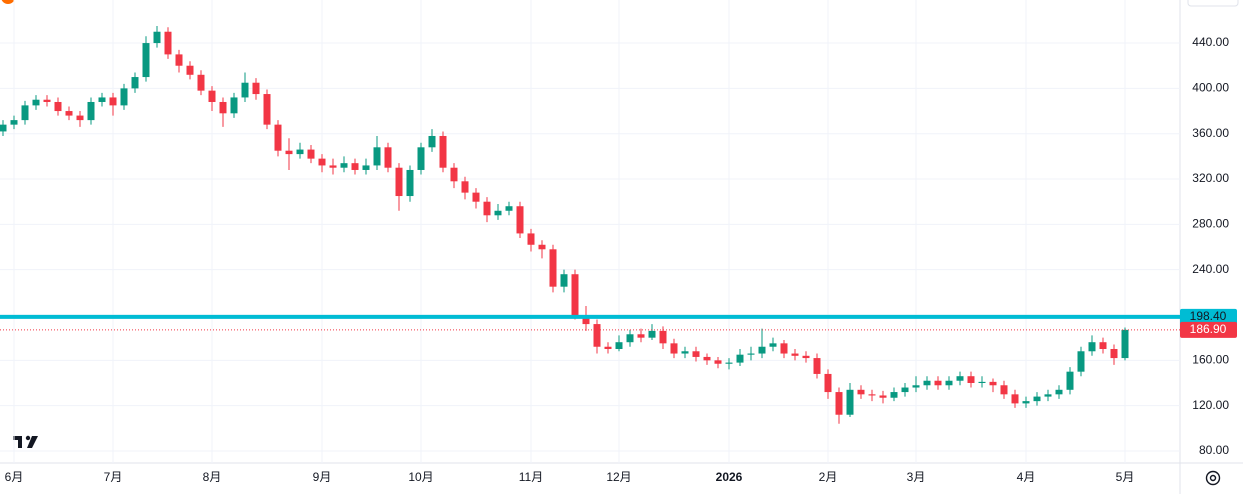  What do you see at coordinates (1210, 133) in the screenshot?
I see `y-tick-label: 360.00` at bounding box center [1210, 133].